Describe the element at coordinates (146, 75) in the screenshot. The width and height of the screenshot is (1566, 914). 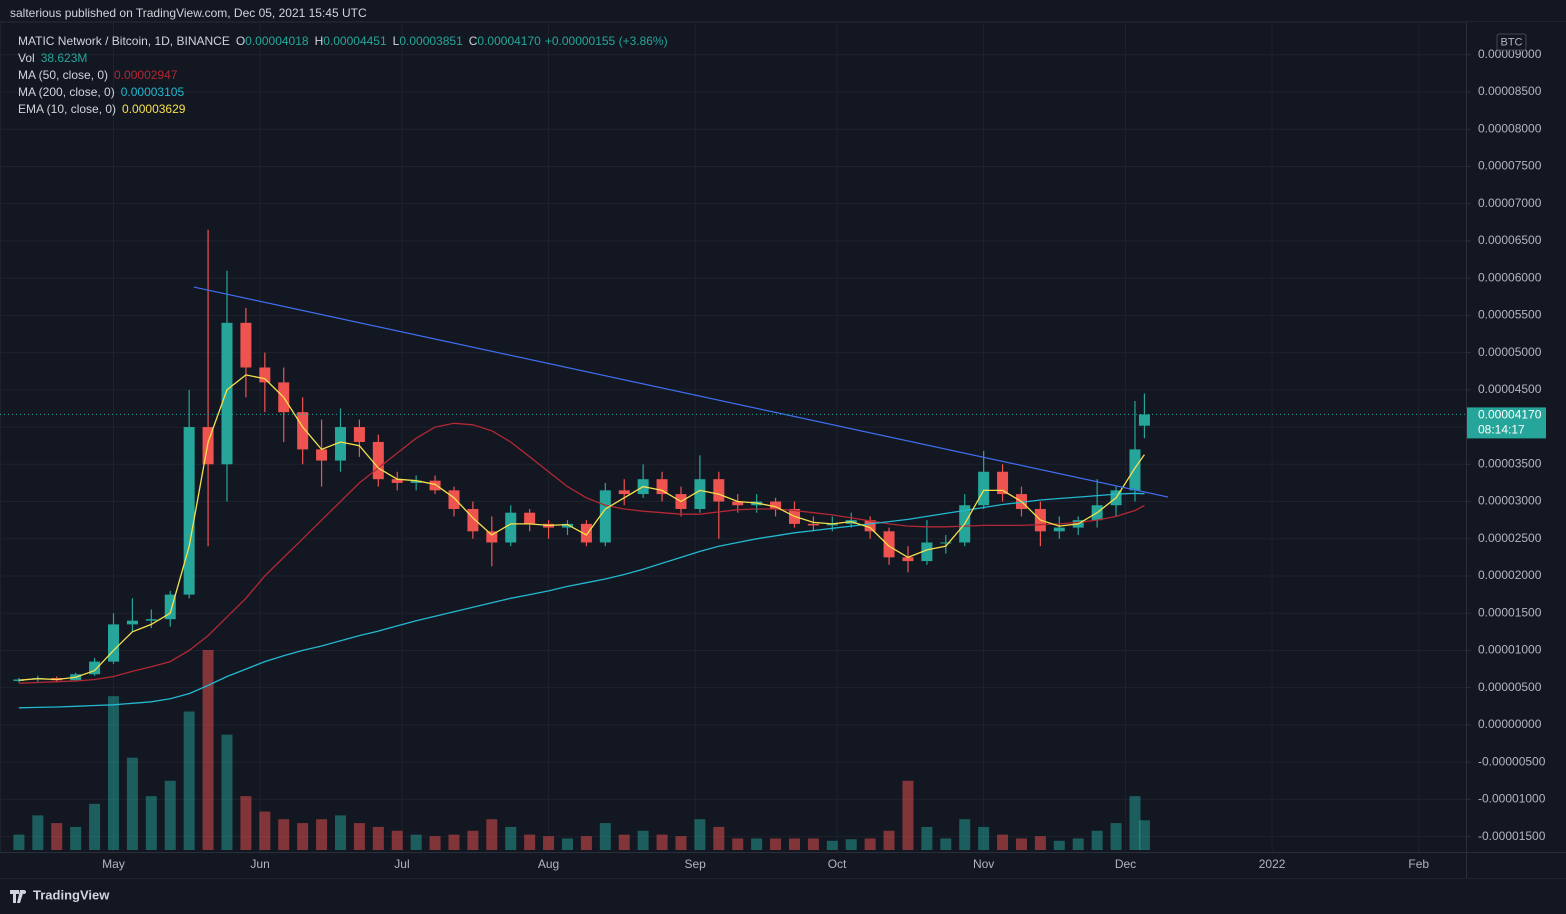
I see `indicator-value: 0.00002947` at that location.